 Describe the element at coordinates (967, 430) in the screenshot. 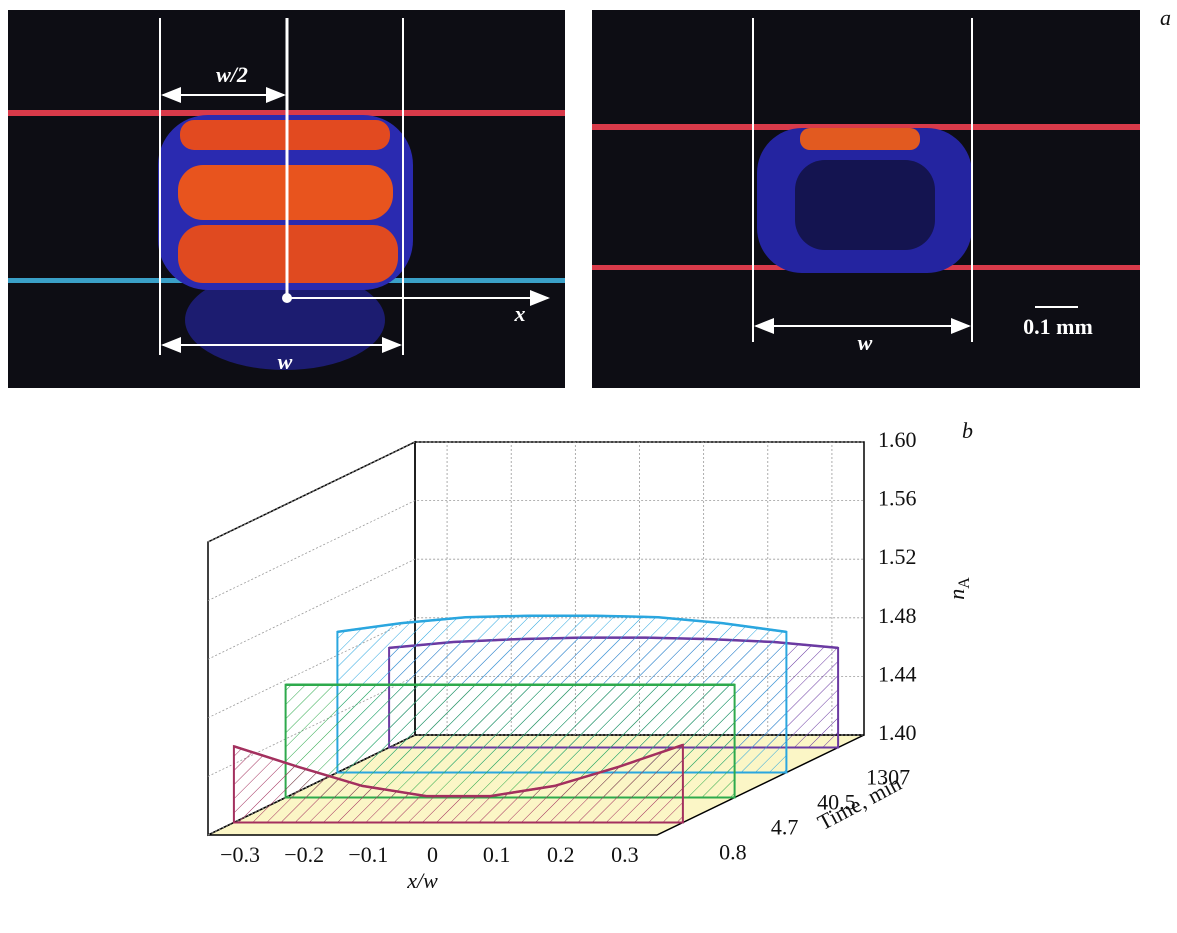

I see `panel-label: b` at that location.